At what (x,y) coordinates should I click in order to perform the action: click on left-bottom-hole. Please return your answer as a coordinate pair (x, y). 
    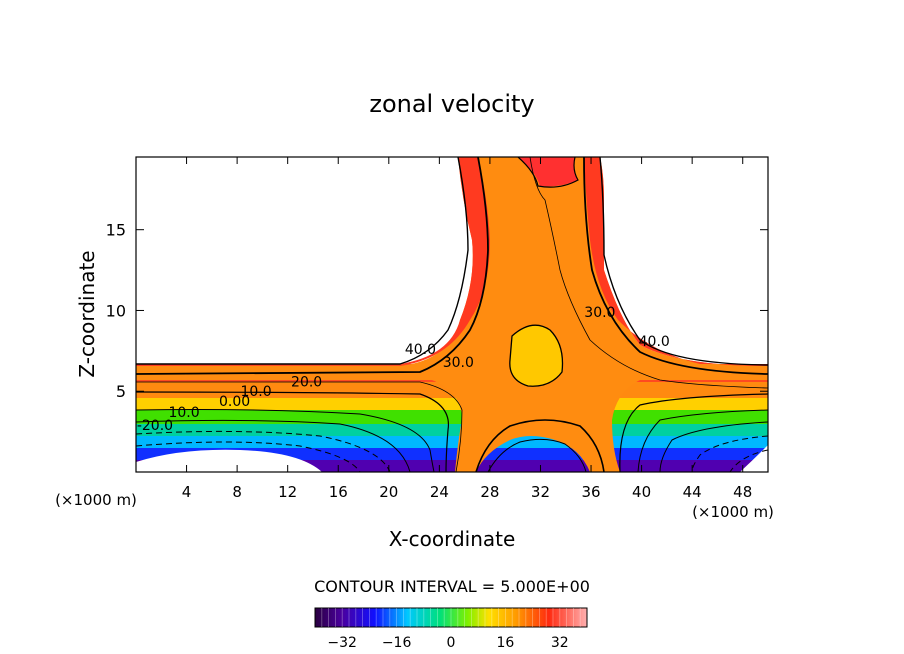
    Looking at the image, I should click on (229, 460).